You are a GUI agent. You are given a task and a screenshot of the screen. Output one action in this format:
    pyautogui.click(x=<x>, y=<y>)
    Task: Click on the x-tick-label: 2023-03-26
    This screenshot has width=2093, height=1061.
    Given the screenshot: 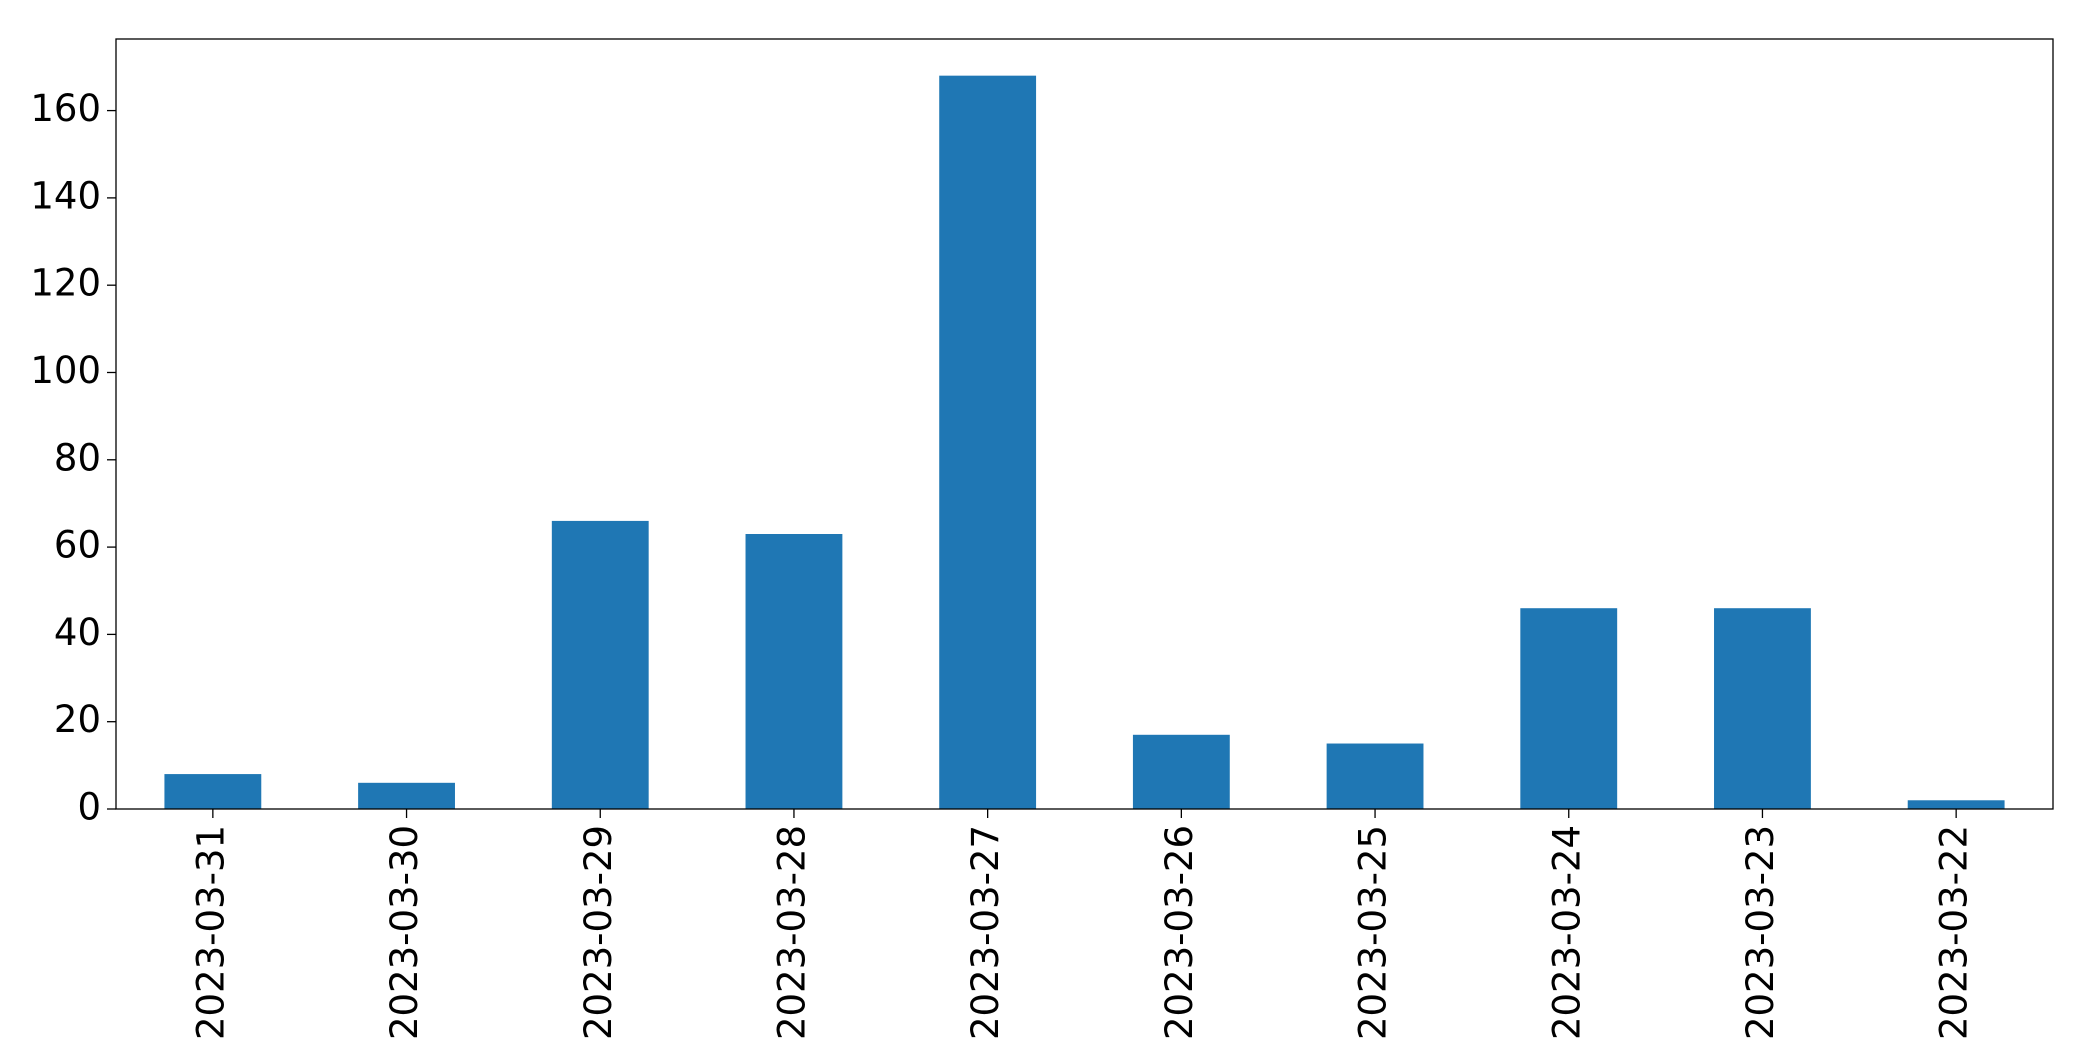 What is the action you would take?
    pyautogui.click(x=1179, y=932)
    